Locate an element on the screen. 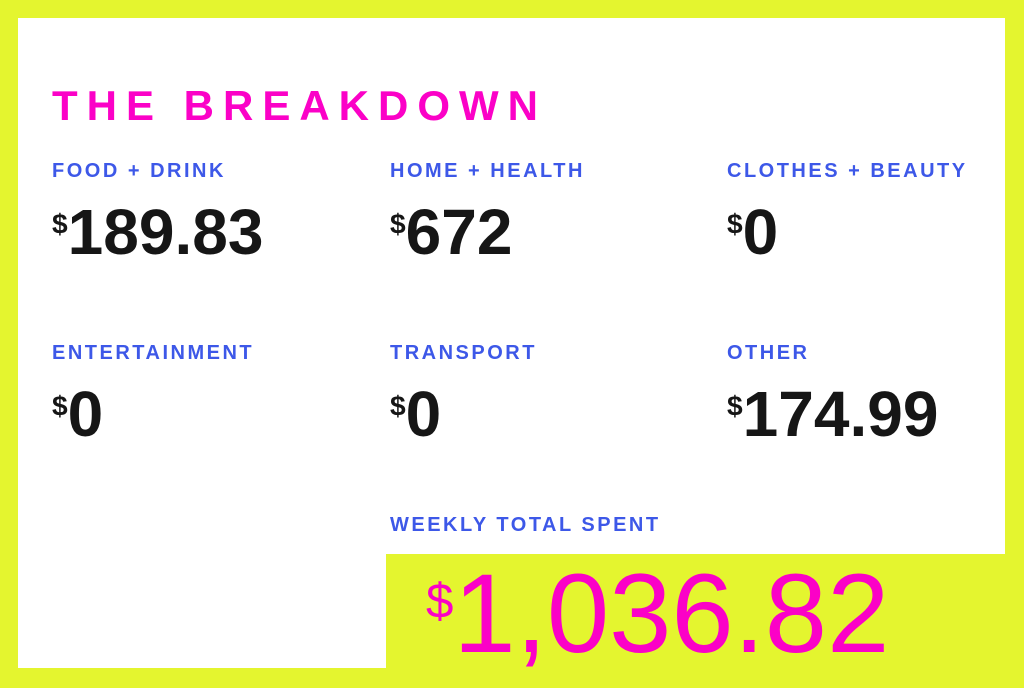 The height and width of the screenshot is (688, 1024). category-label: CLOTHES + BEAUTY is located at coordinates (847, 171).